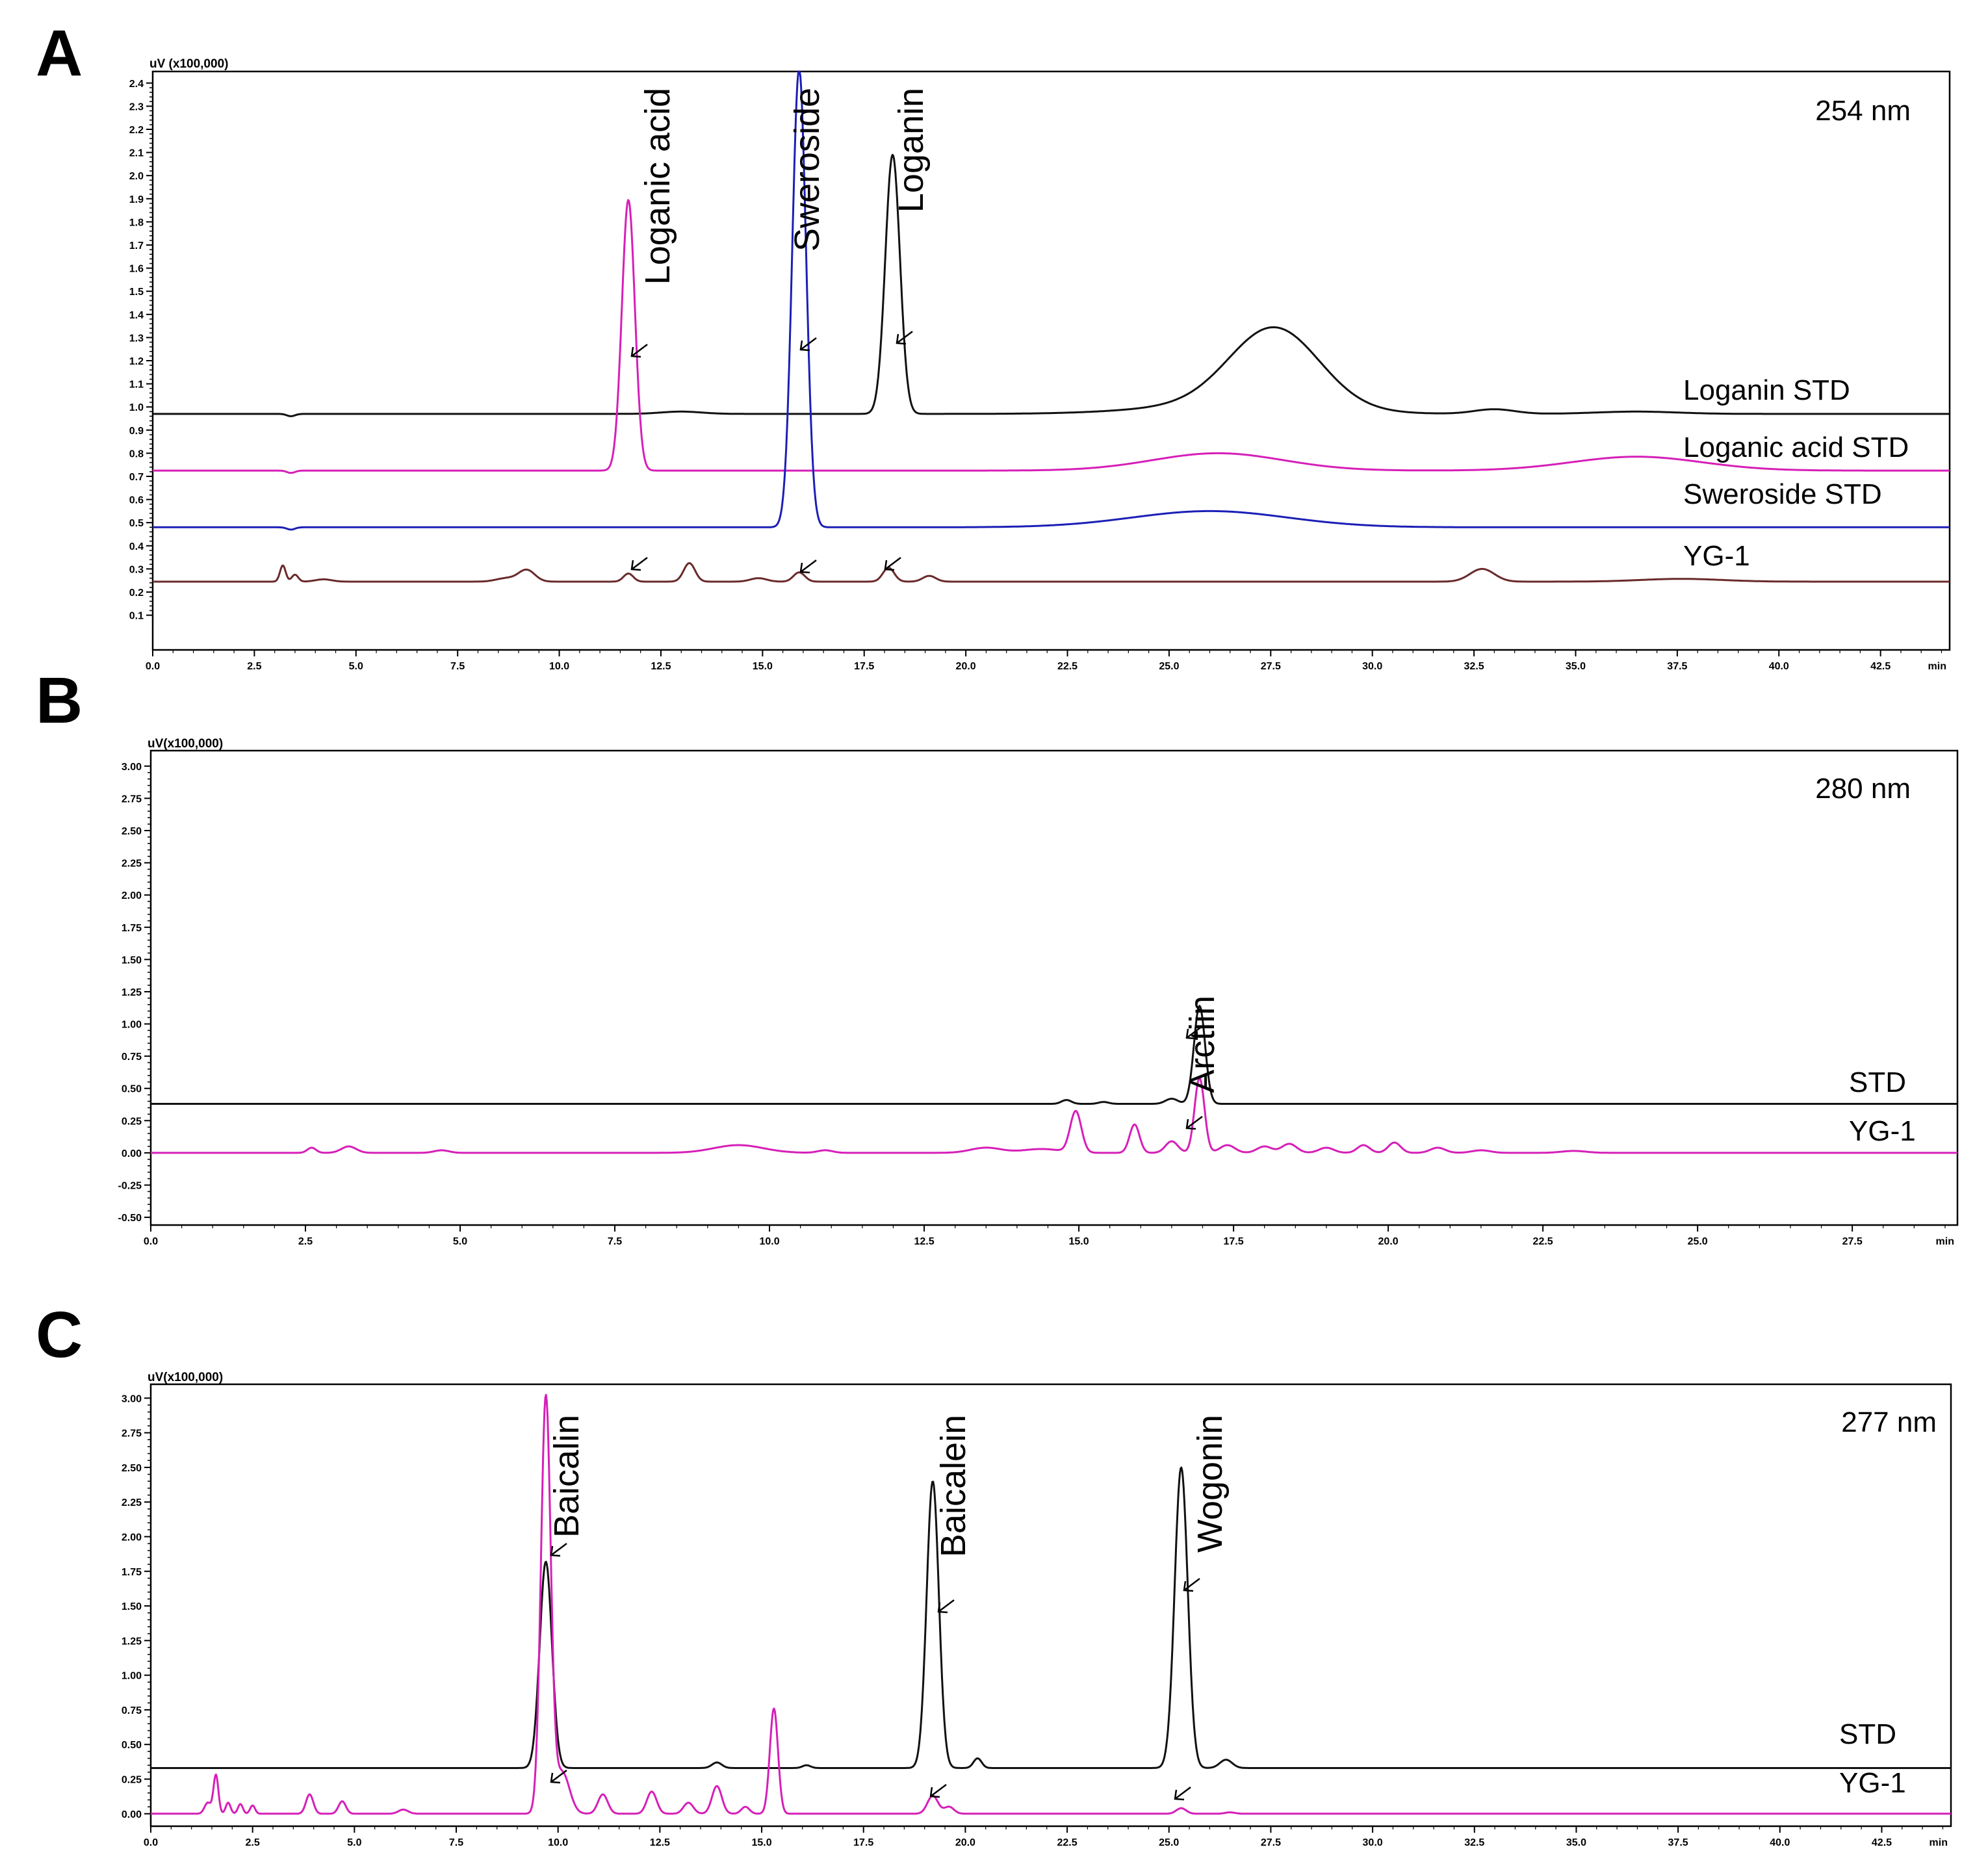  I want to click on wavelength-label-b: 280 nm, so click(1863, 789).